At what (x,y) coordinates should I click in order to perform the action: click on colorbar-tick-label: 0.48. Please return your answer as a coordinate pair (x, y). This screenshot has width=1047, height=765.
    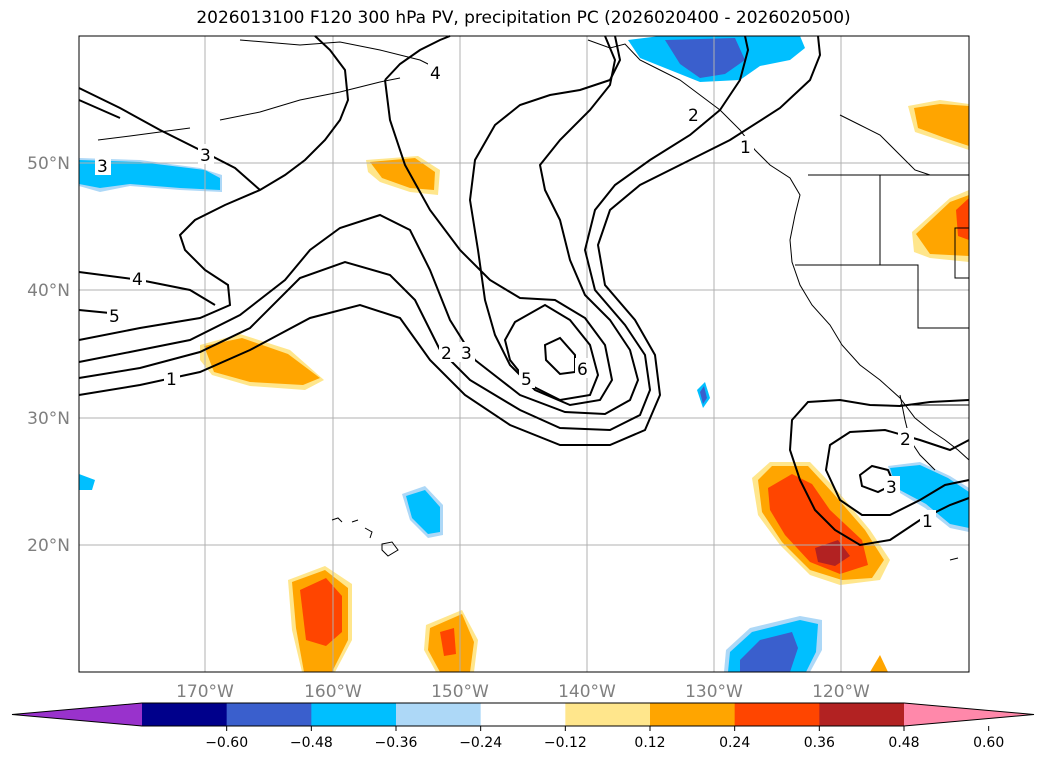
    Looking at the image, I should click on (903, 743).